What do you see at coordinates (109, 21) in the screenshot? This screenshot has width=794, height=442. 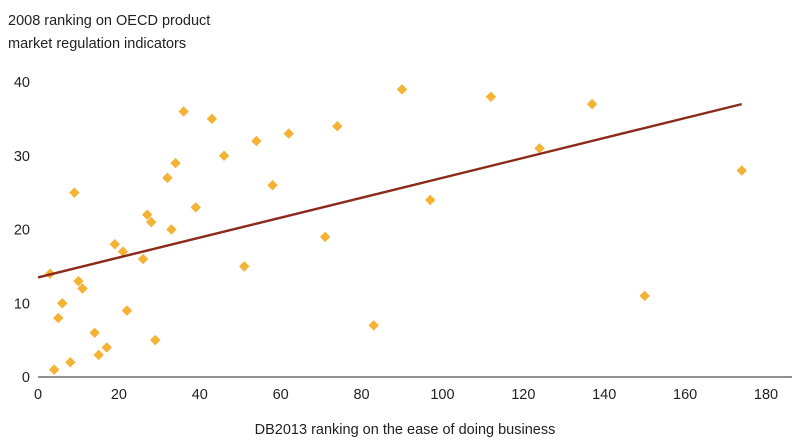 I see `y-axis-label-line-1: 2008 ranking on OECD product` at bounding box center [109, 21].